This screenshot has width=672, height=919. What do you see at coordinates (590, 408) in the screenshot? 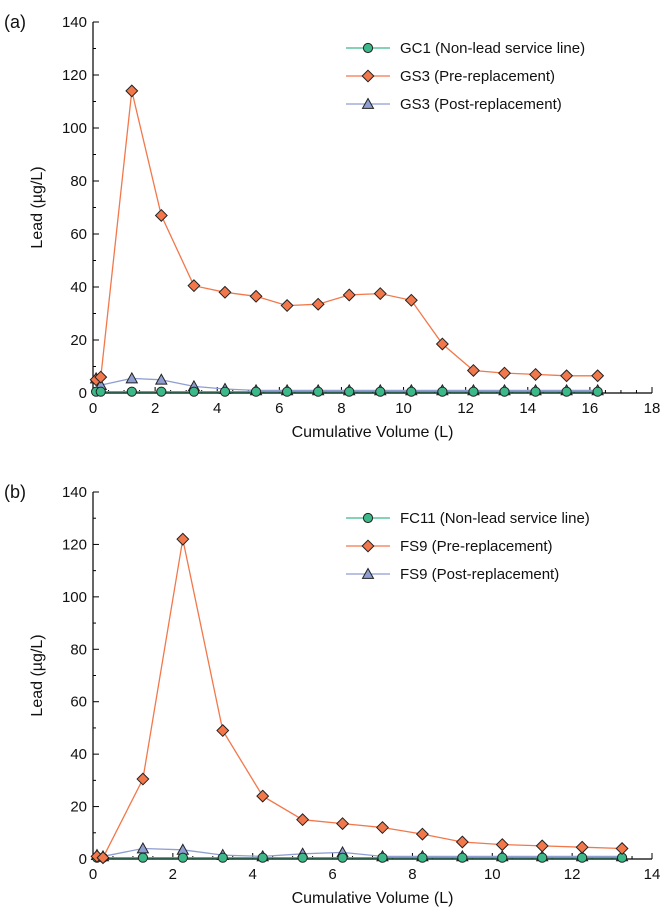
I see `x-tick-label: 16` at bounding box center [590, 408].